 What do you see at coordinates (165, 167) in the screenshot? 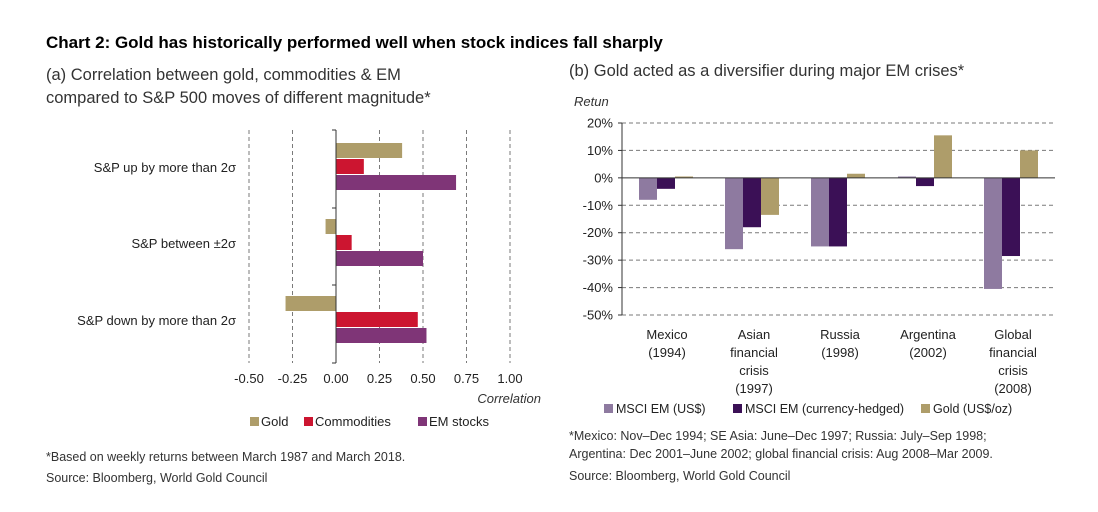
I see `category-label: S&P up by more than 2σ` at bounding box center [165, 167].